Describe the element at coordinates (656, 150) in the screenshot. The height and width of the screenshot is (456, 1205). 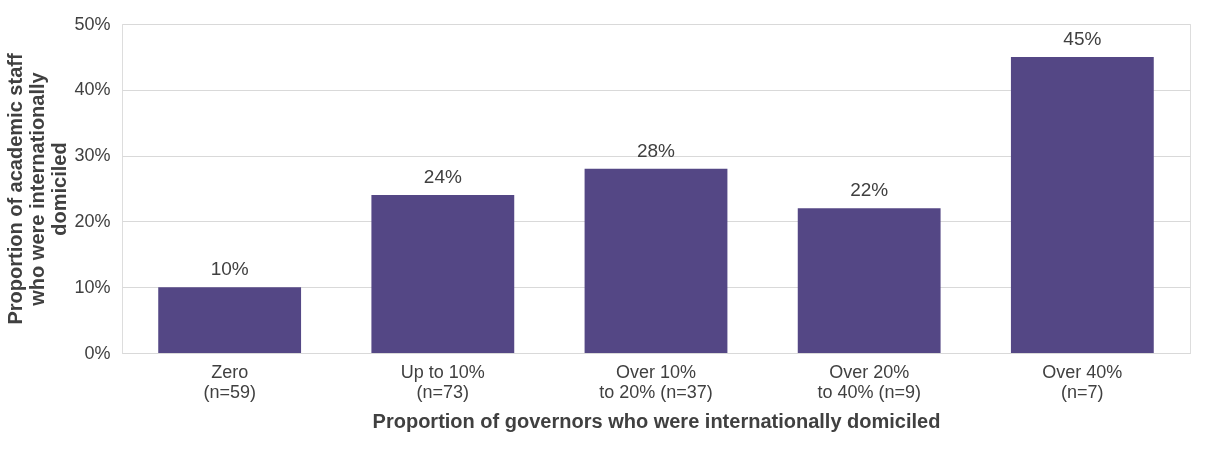
I see `data-label: 28%` at that location.